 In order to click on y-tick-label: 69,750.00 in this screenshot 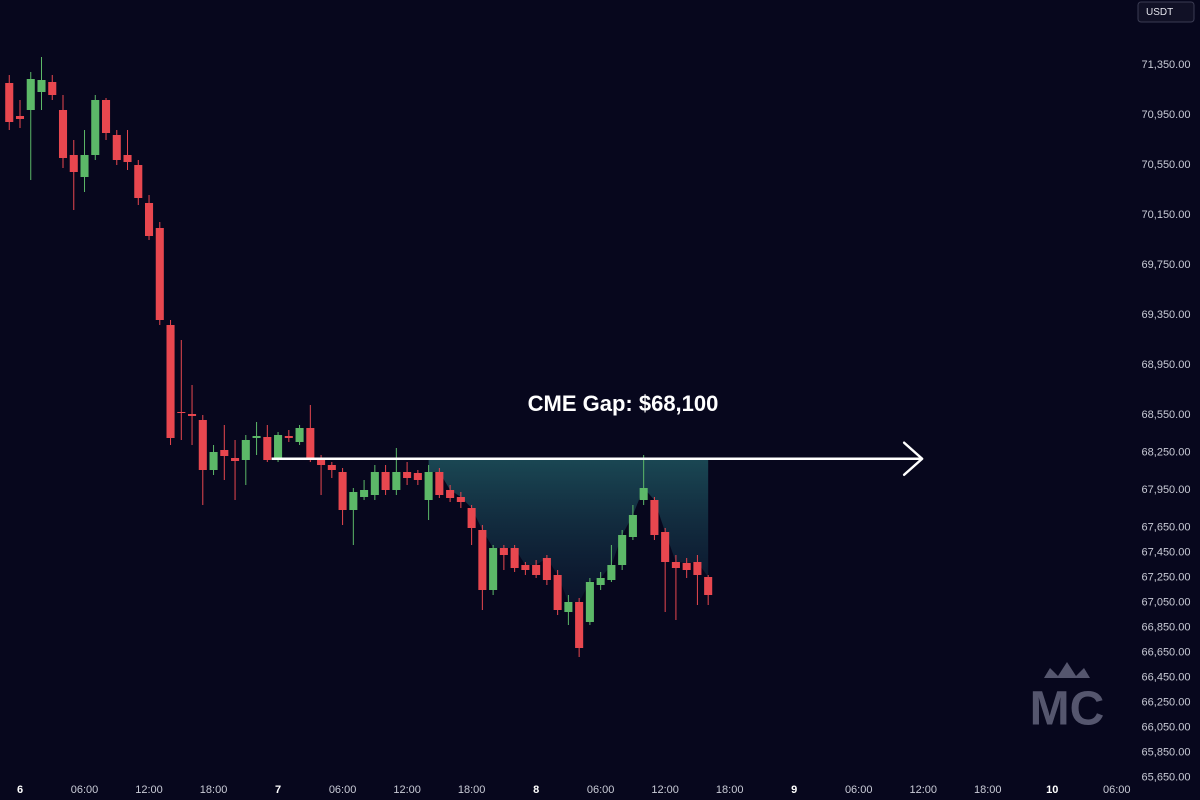, I will do `click(1166, 265)`.